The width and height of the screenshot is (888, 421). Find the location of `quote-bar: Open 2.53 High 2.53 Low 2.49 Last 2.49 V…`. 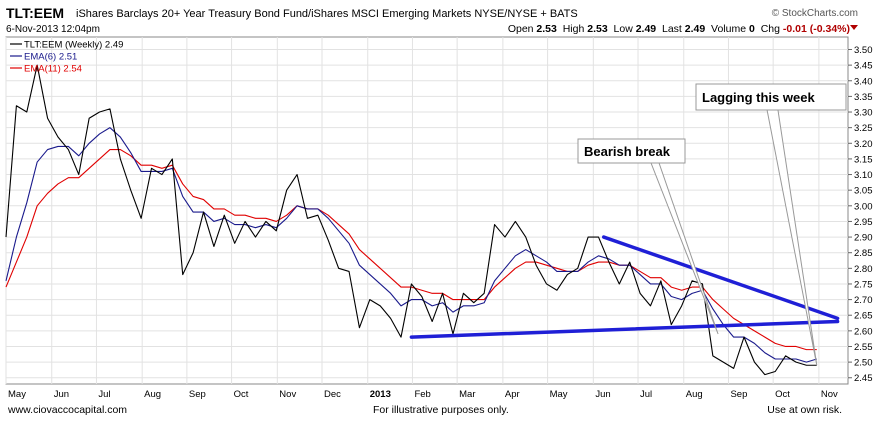

quote-bar: Open 2.53 High 2.53 Low 2.49 Last 2.49 V… is located at coordinates (679, 29).